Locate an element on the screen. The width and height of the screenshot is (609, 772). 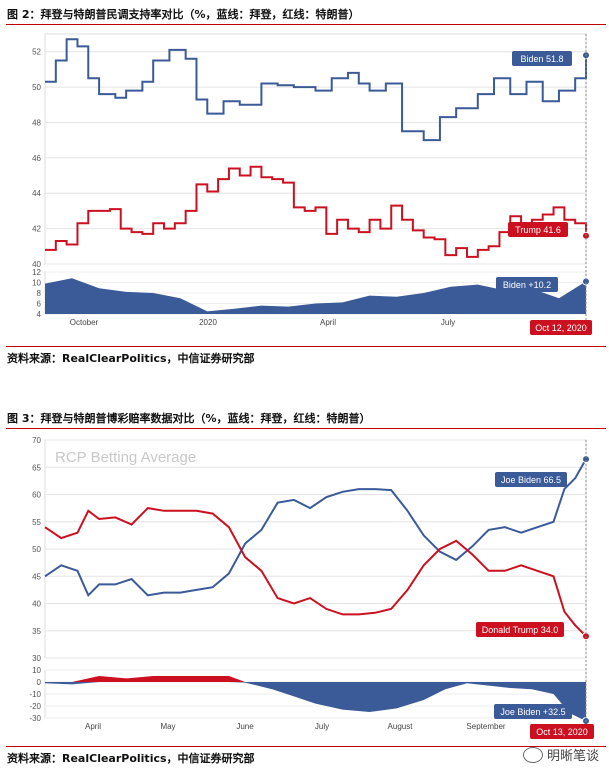
y-tick-label: 0 is located at coordinates (39, 682).